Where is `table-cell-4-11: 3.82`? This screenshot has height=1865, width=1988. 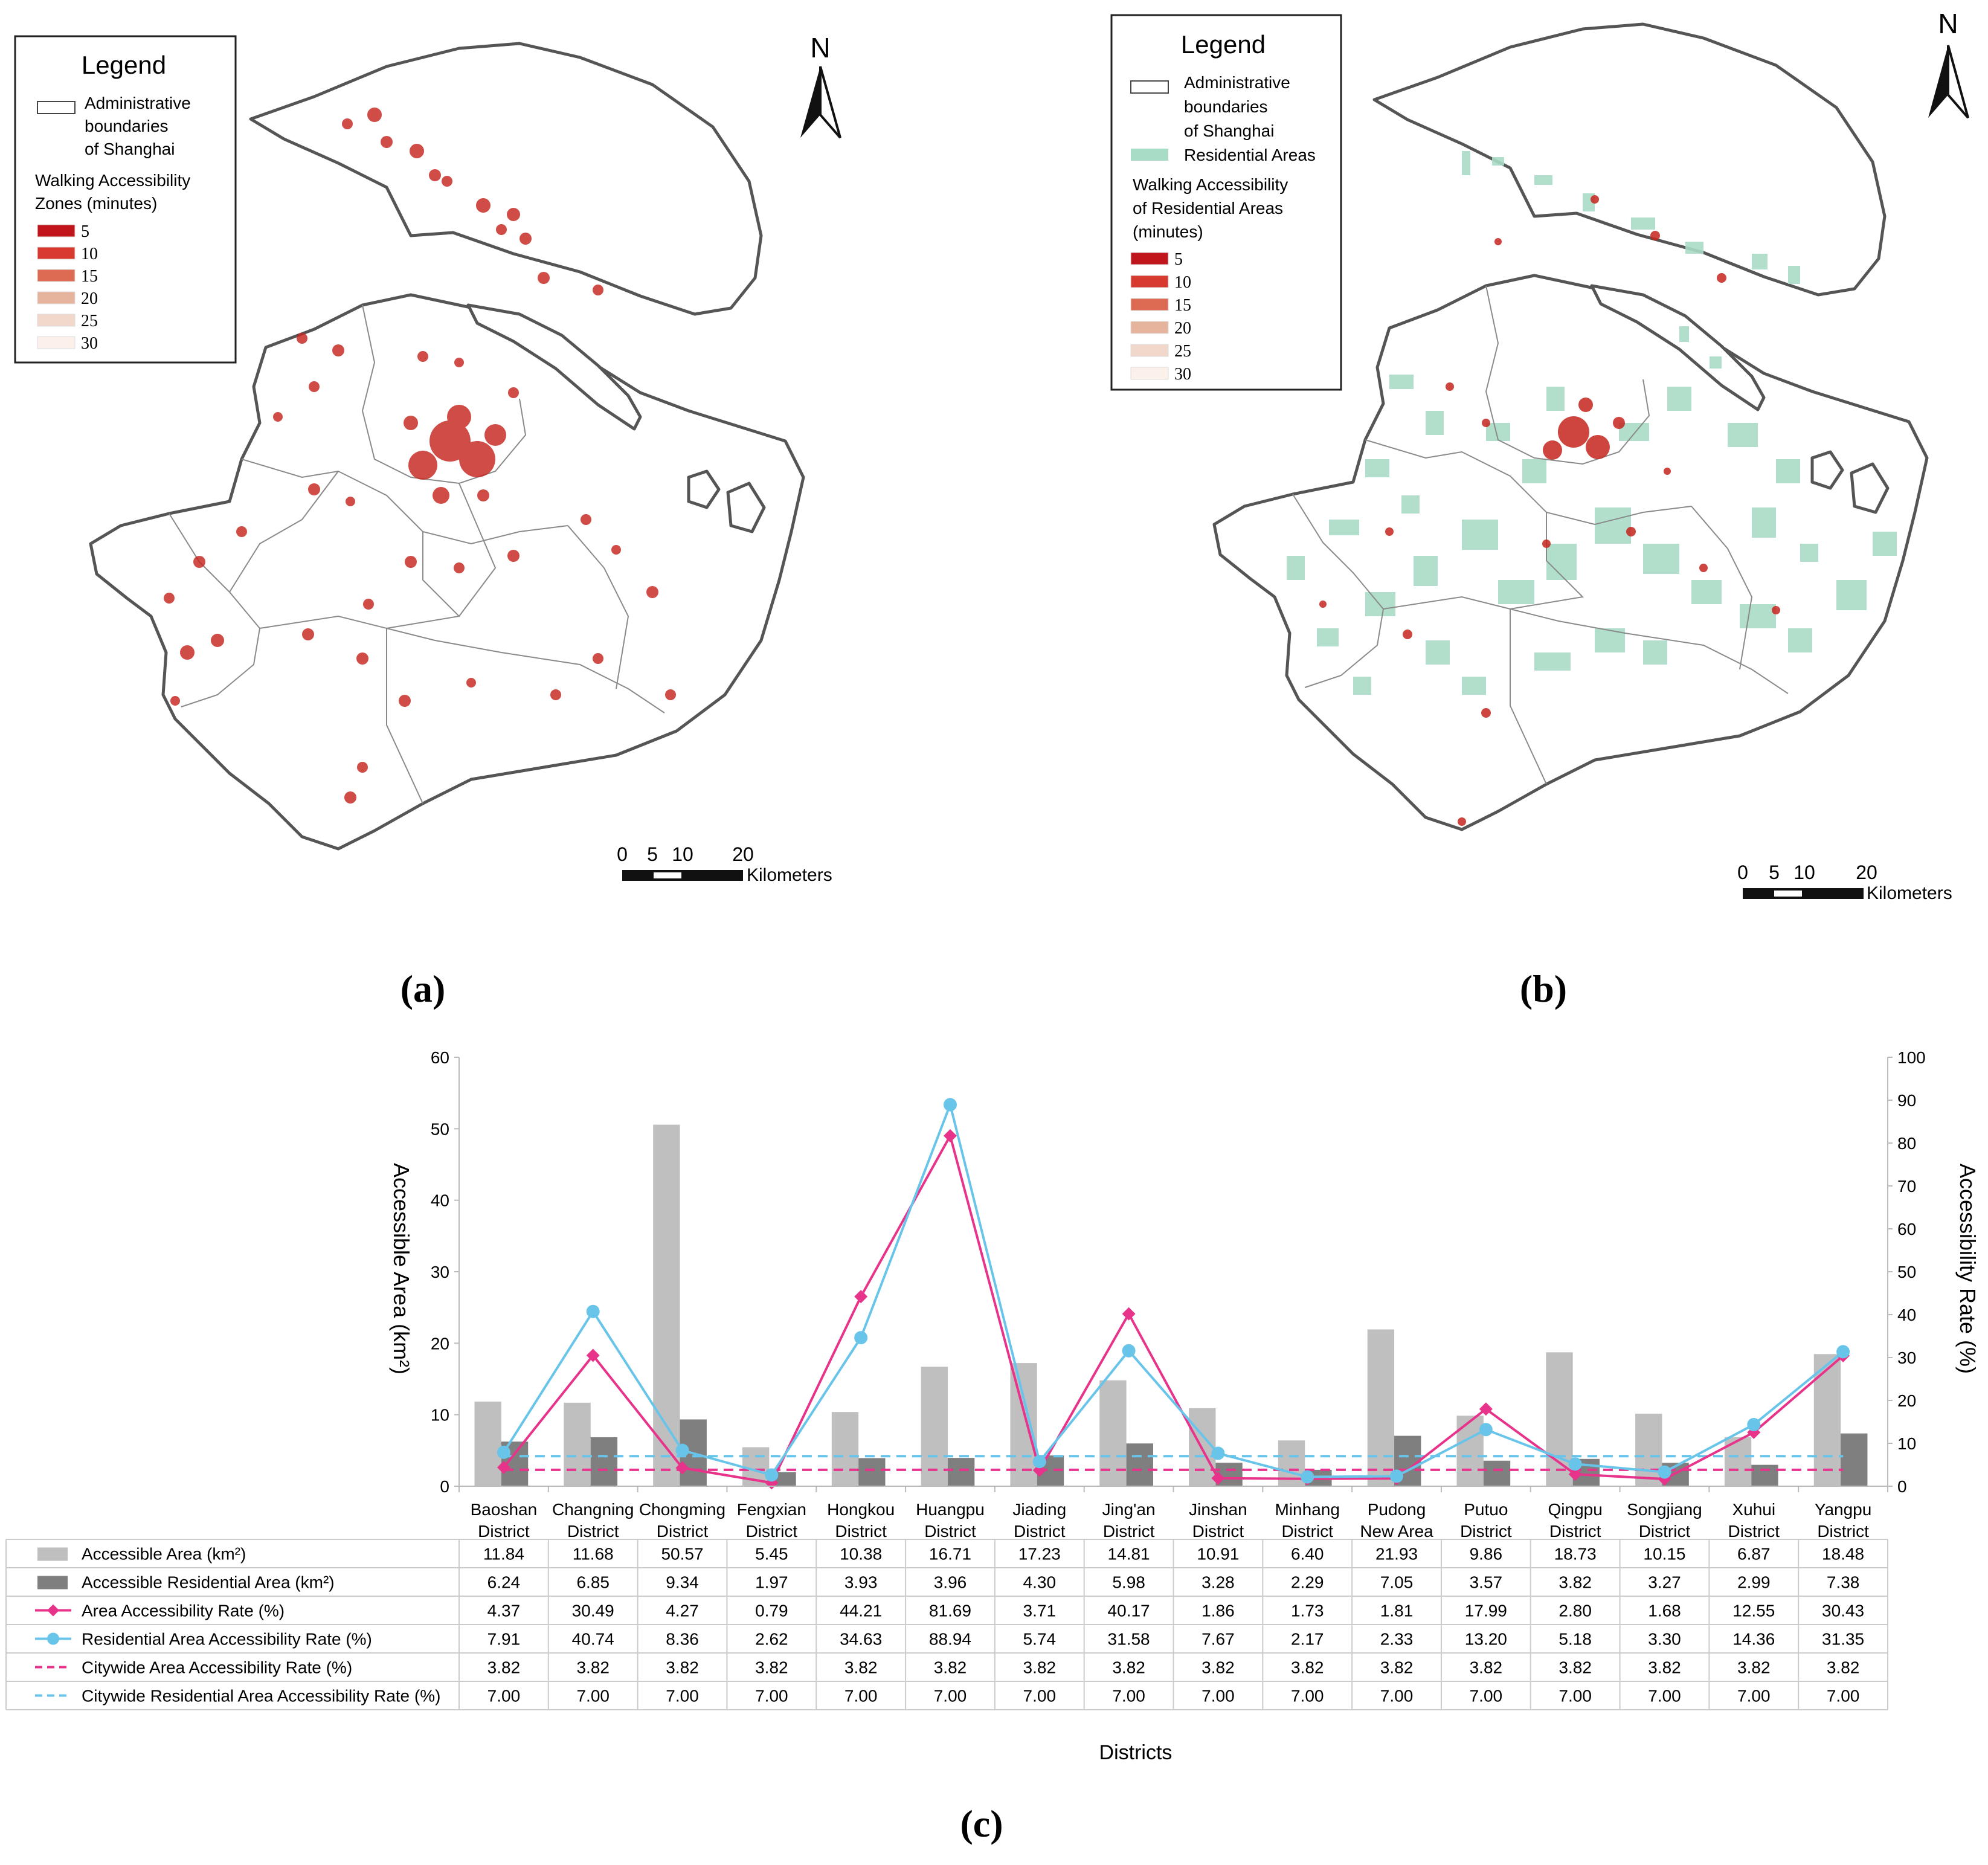
table-cell-4-11: 3.82 is located at coordinates (1486, 1667).